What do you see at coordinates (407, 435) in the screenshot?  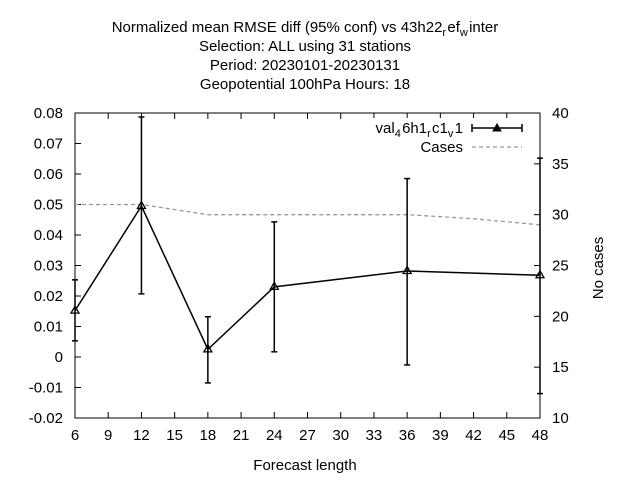 I see `x-tick-label: 36` at bounding box center [407, 435].